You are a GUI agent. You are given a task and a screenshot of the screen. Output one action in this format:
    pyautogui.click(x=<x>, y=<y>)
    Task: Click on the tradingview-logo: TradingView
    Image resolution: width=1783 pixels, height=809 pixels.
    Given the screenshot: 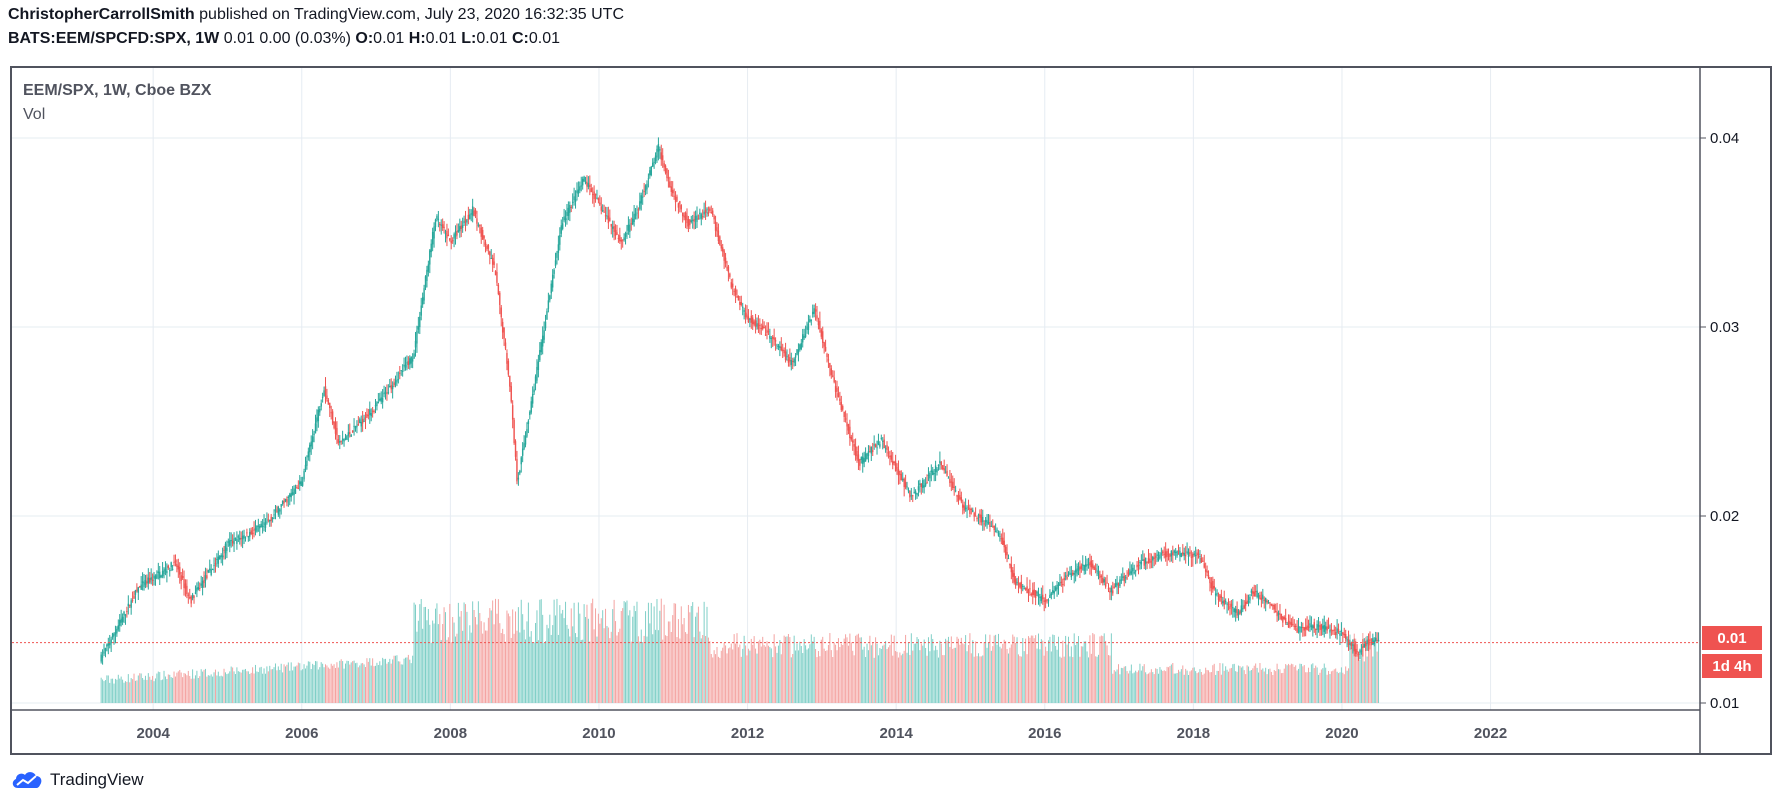 What is the action you would take?
    pyautogui.click(x=77, y=780)
    